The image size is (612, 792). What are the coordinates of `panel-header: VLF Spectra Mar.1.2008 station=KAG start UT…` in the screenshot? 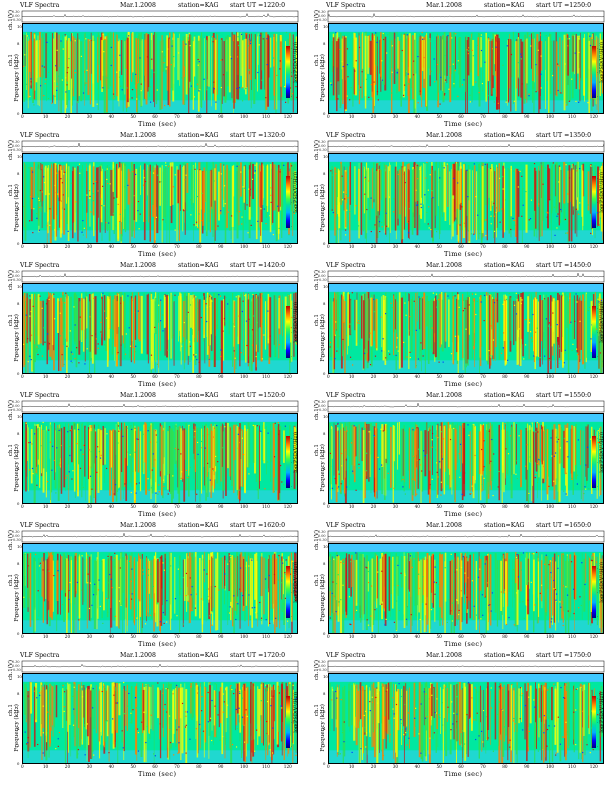 It's located at (459, 396).